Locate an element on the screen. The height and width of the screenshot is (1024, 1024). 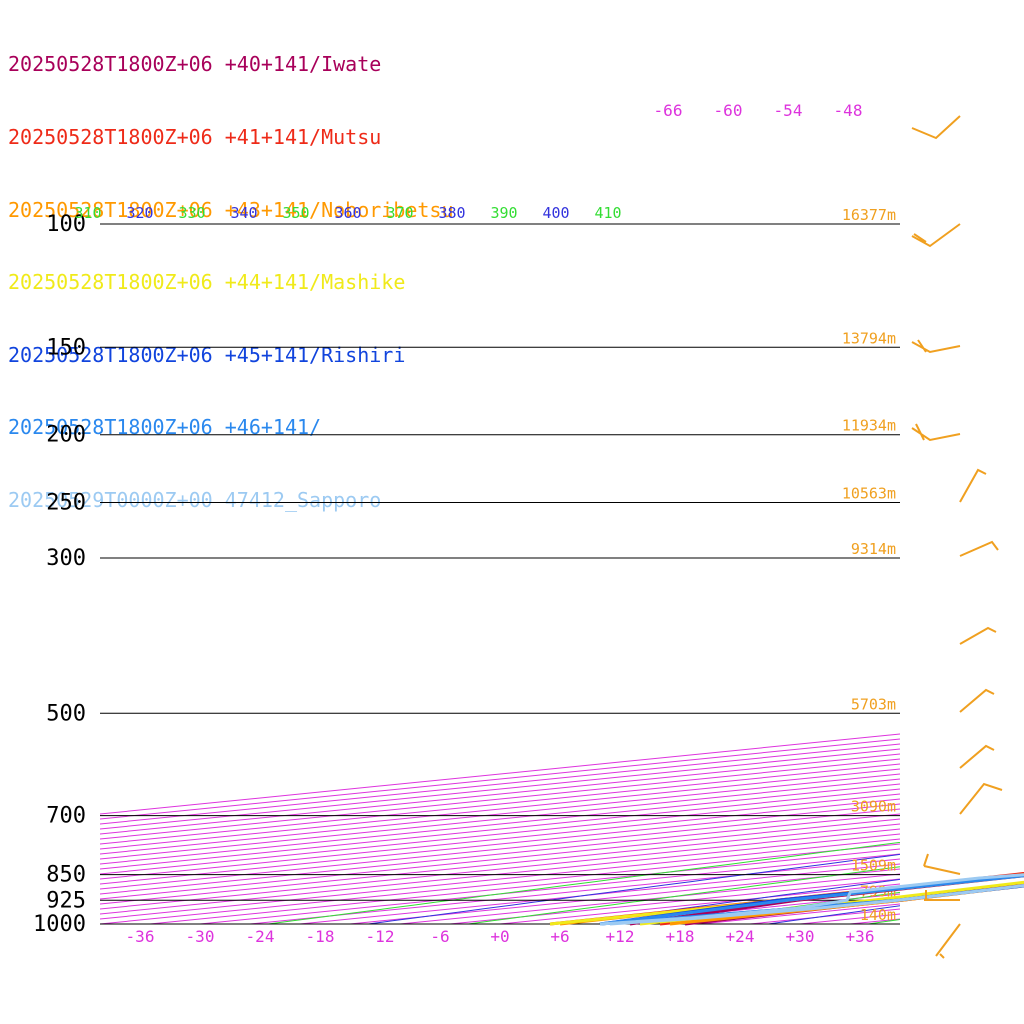
theta-label: 330 is located at coordinates (191, 213).